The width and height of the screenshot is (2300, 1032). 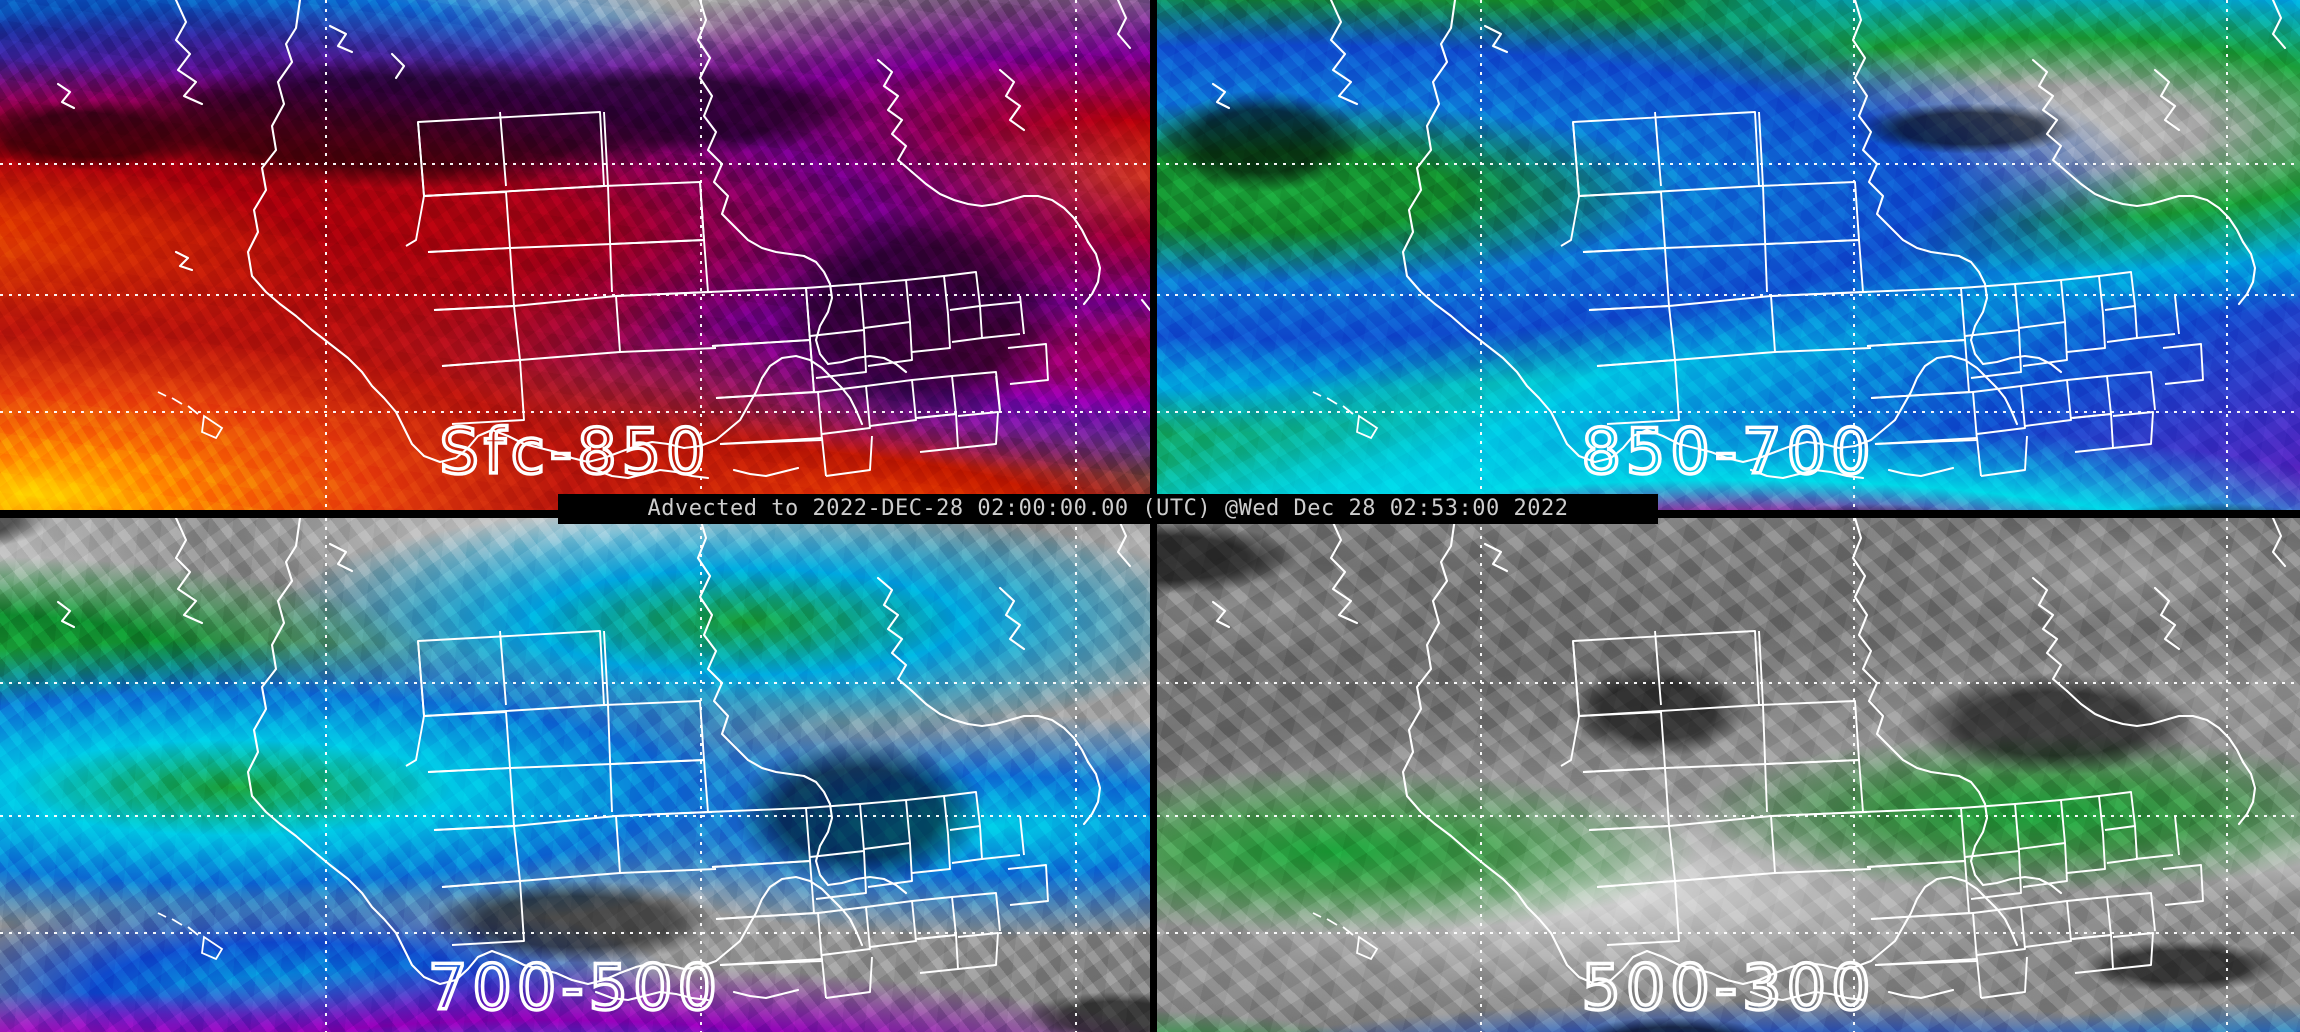 What do you see at coordinates (574, 987) in the screenshot?
I see `panel-label: 700-500` at bounding box center [574, 987].